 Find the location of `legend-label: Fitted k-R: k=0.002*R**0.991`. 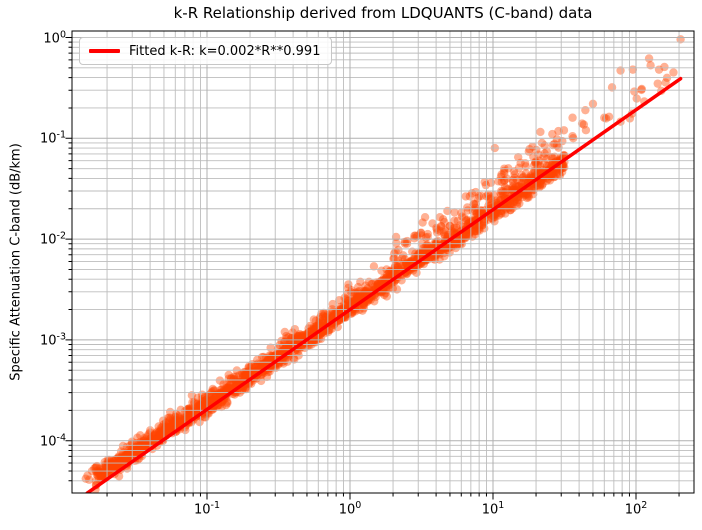

legend-label: Fitted k-R: k=0.002*R**0.991 is located at coordinates (225, 51).